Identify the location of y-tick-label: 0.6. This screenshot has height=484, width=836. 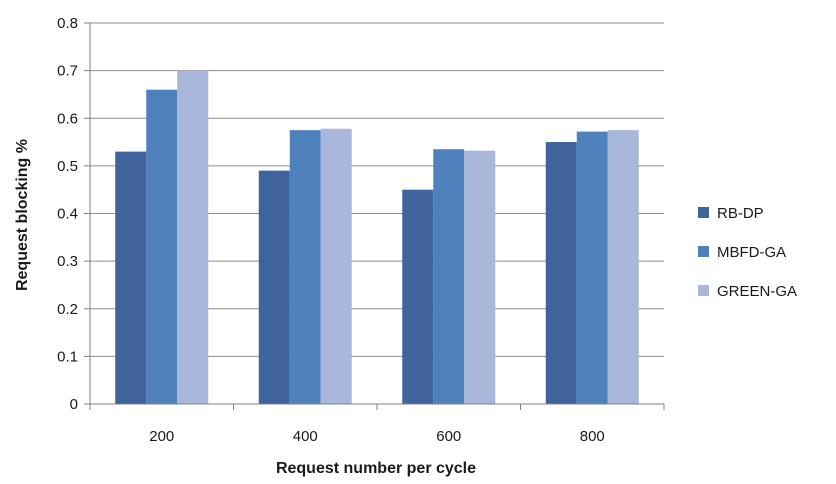
(67, 118).